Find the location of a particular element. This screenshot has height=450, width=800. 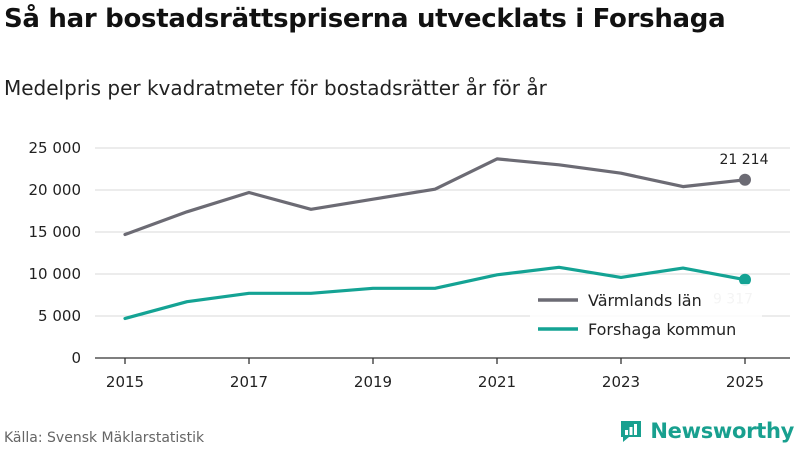

source-note: Källa: Svensk Mäklarstatistik is located at coordinates (104, 438).